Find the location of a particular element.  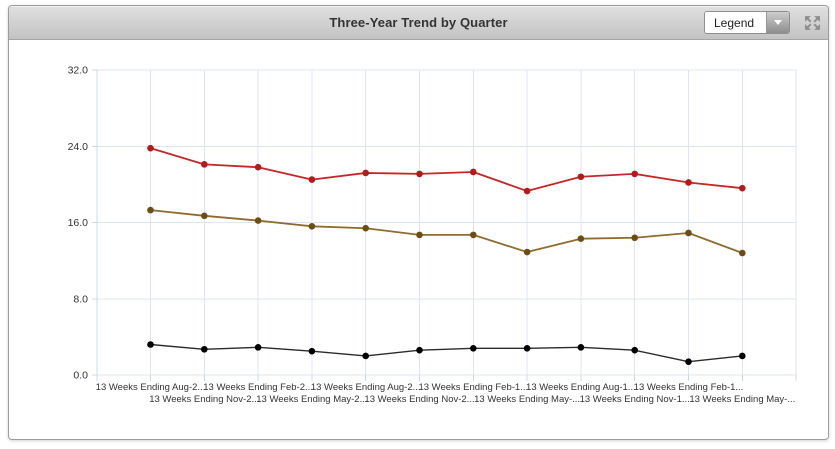

chevron-down-icon is located at coordinates (778, 22).